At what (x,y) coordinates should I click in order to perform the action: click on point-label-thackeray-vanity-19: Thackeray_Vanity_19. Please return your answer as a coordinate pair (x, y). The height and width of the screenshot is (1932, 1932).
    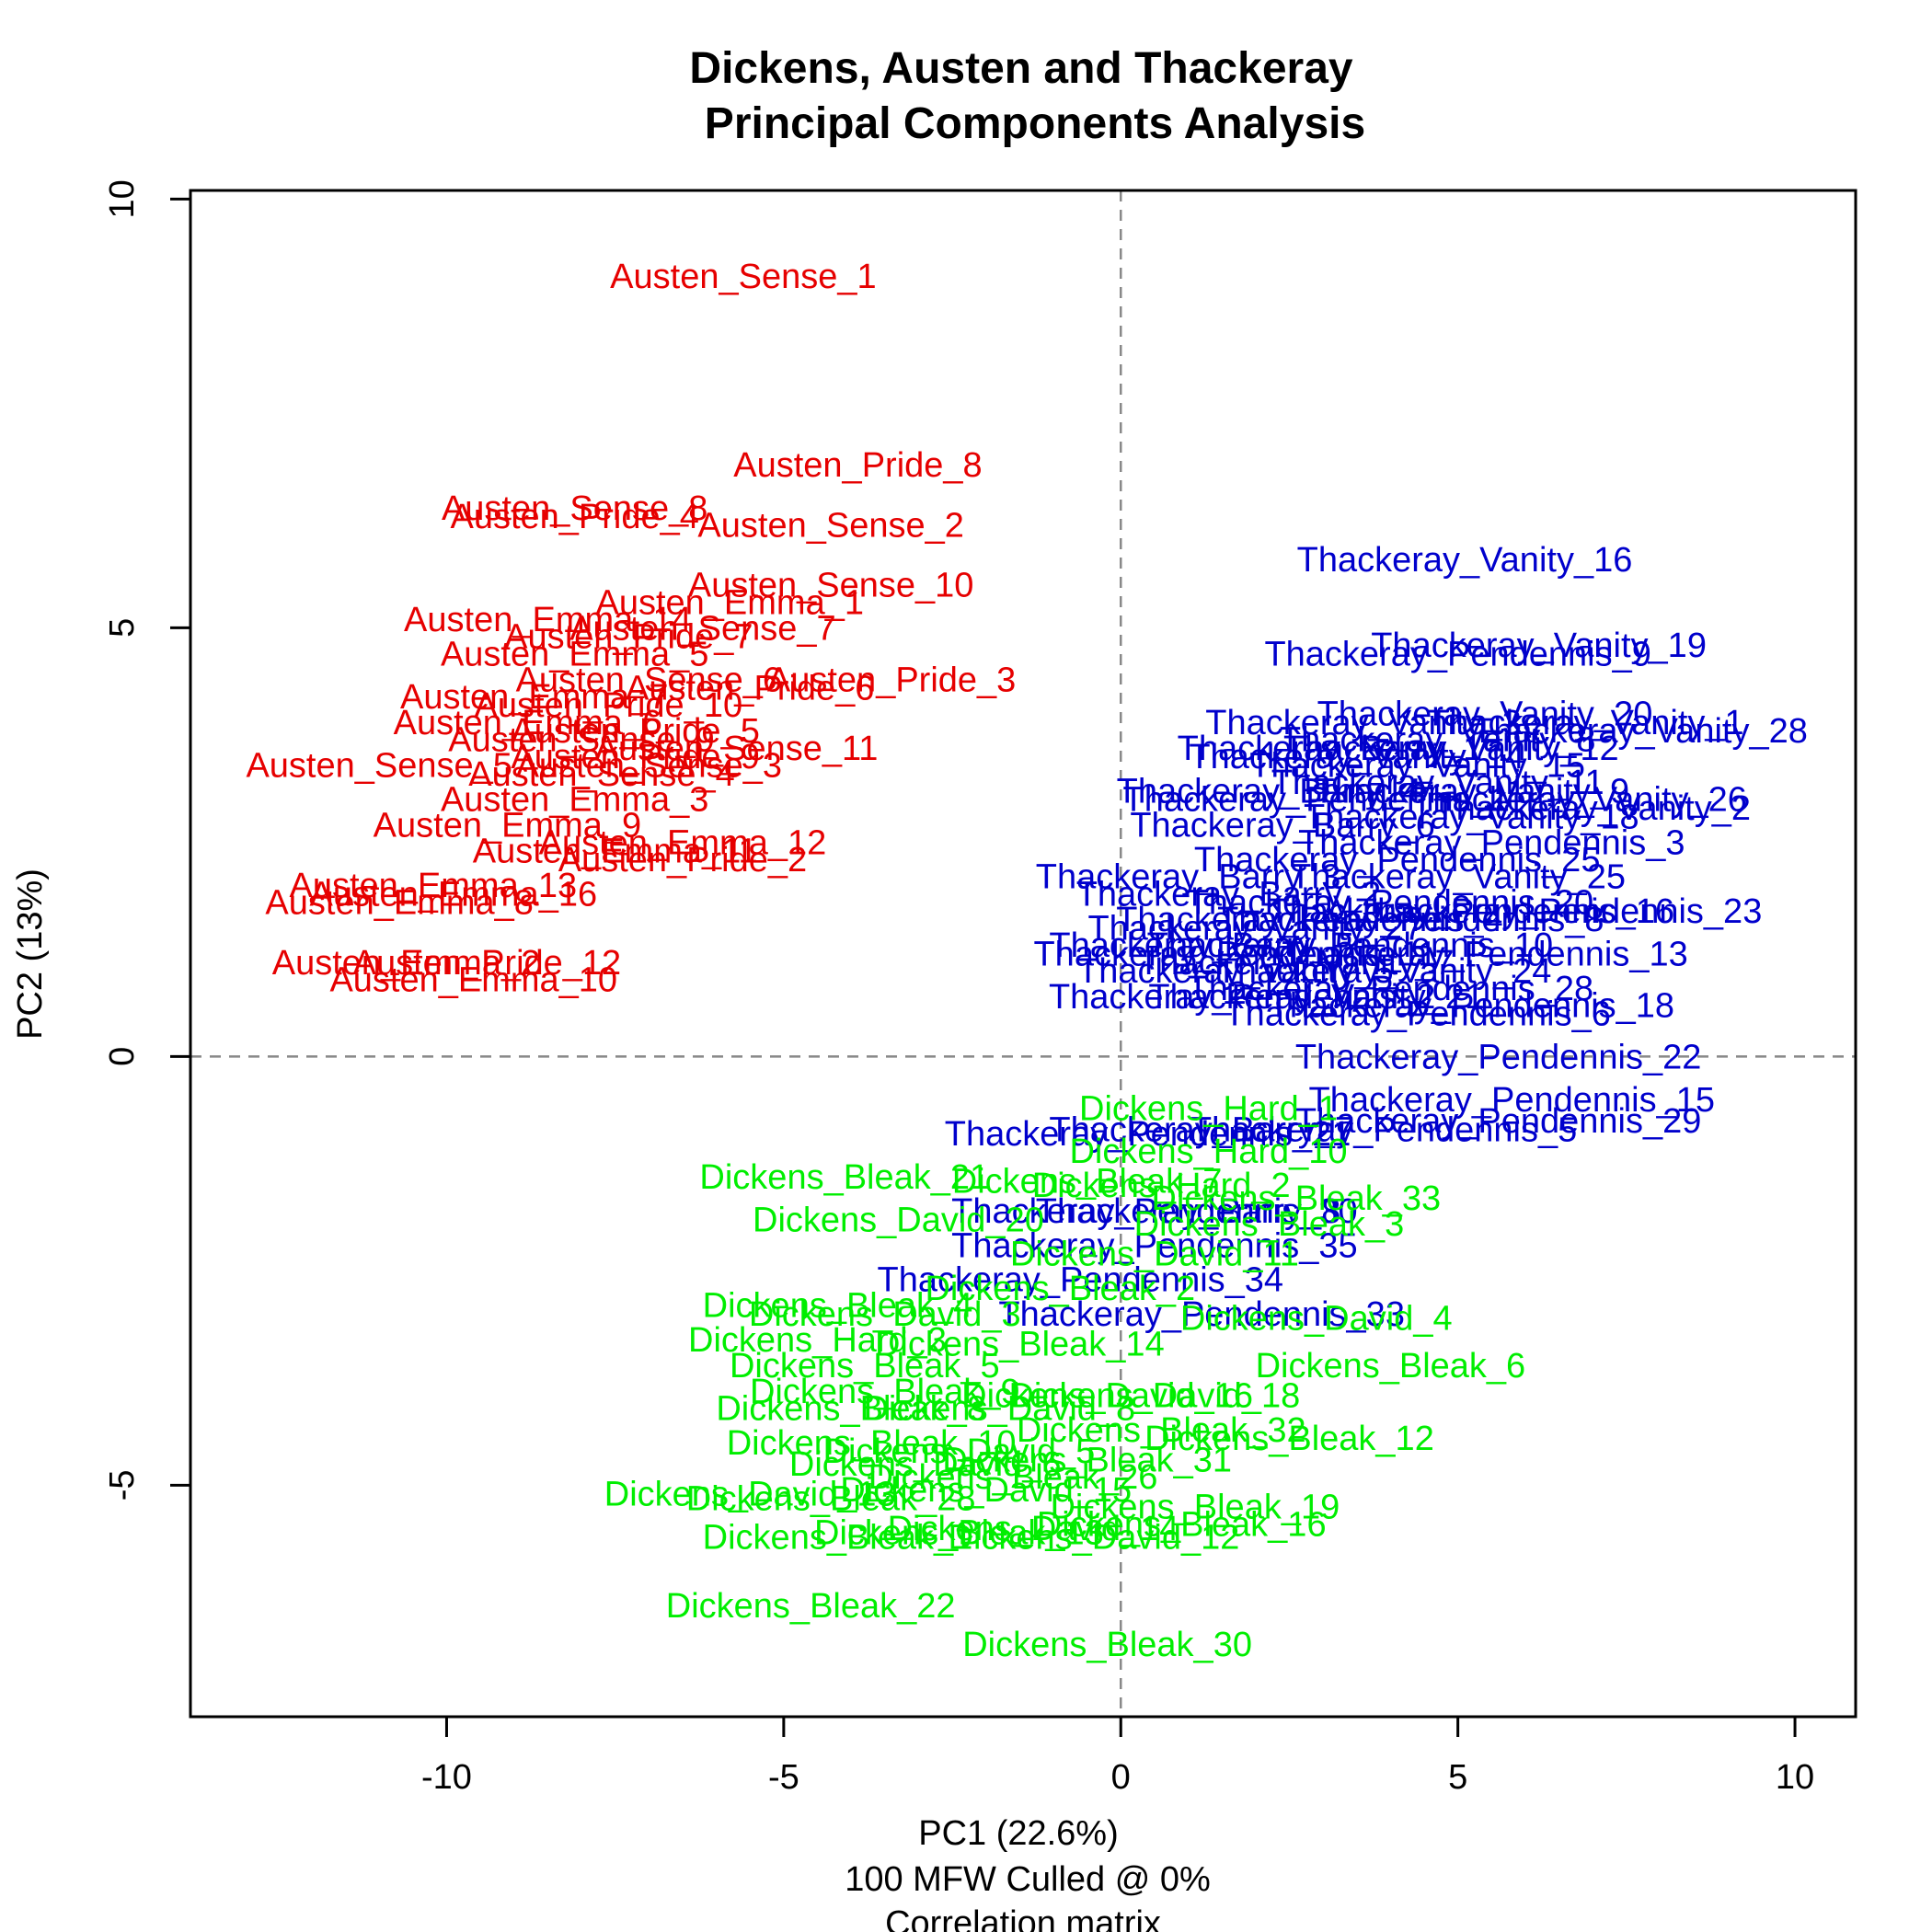
    Looking at the image, I should click on (1539, 646).